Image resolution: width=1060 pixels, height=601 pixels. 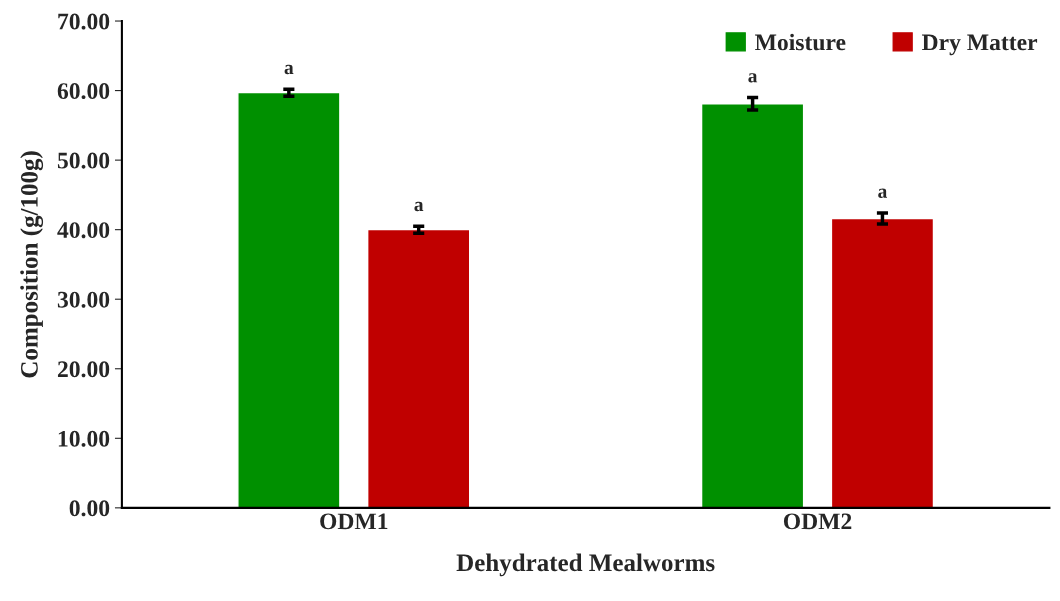 What do you see at coordinates (83, 299) in the screenshot?
I see `y-tick-label: 30.00` at bounding box center [83, 299].